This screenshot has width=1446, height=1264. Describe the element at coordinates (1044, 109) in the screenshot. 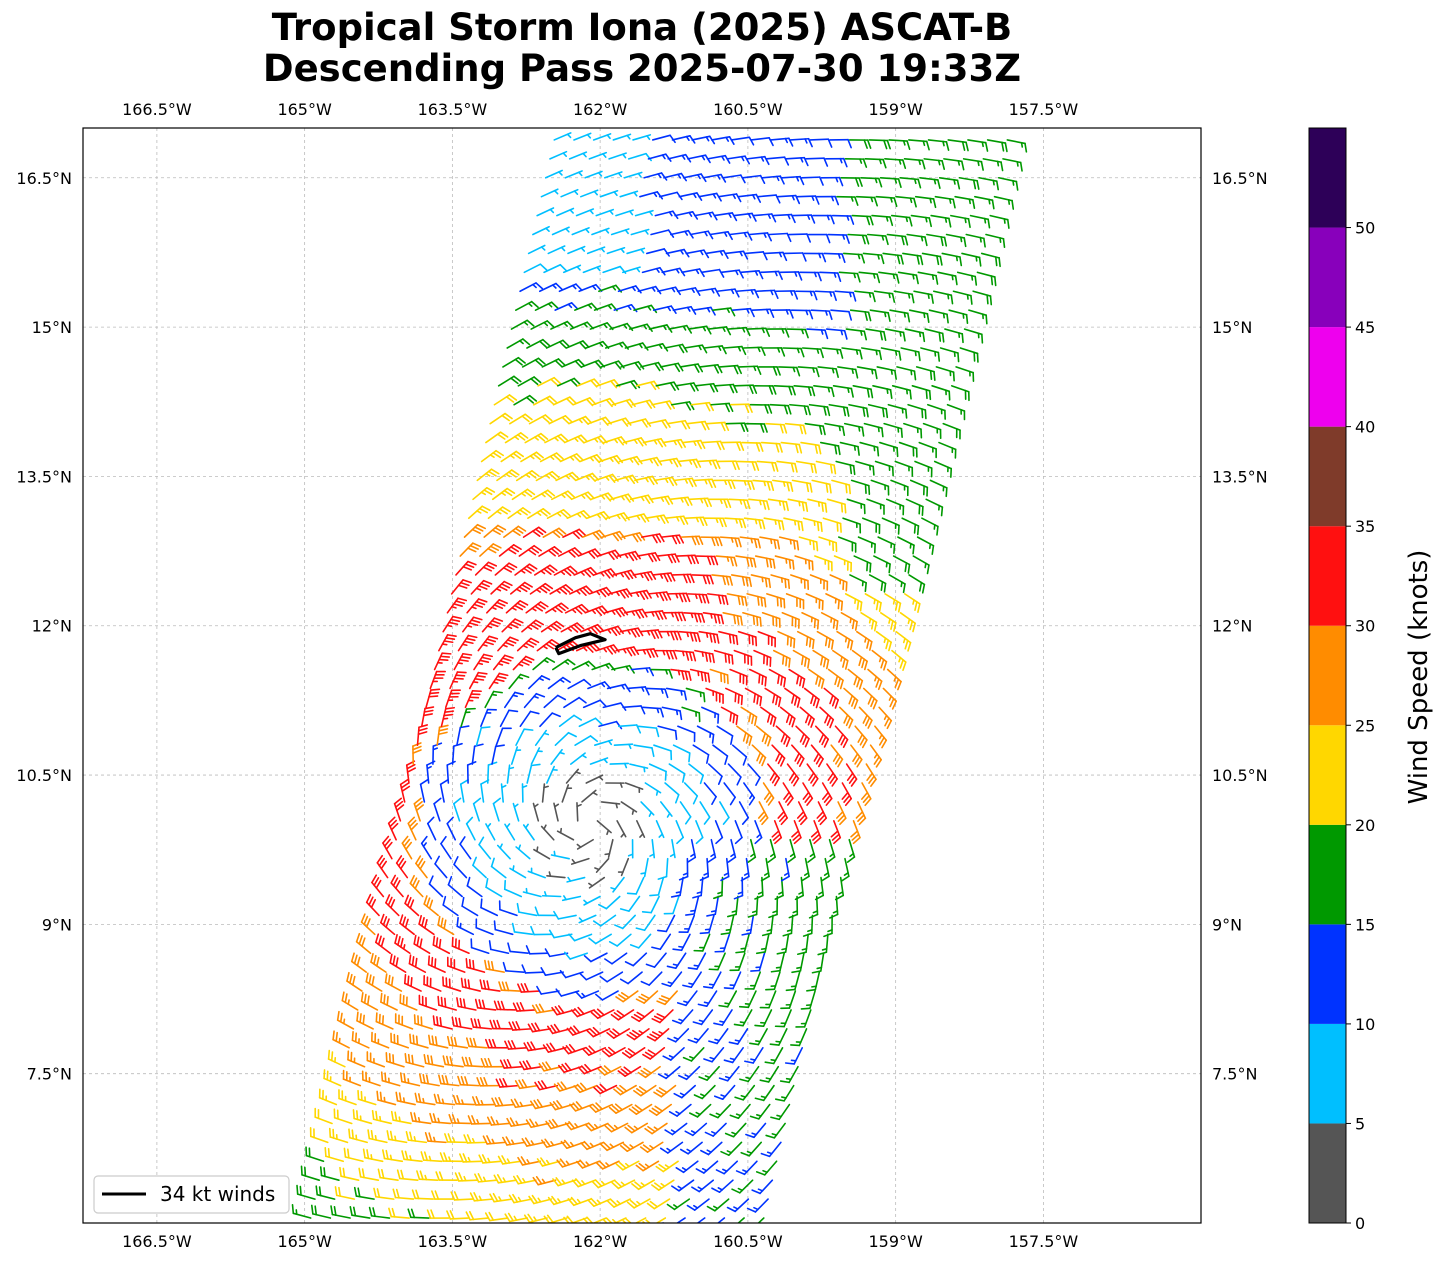

I see `lon-tick-label-top: 157.5°W` at that location.